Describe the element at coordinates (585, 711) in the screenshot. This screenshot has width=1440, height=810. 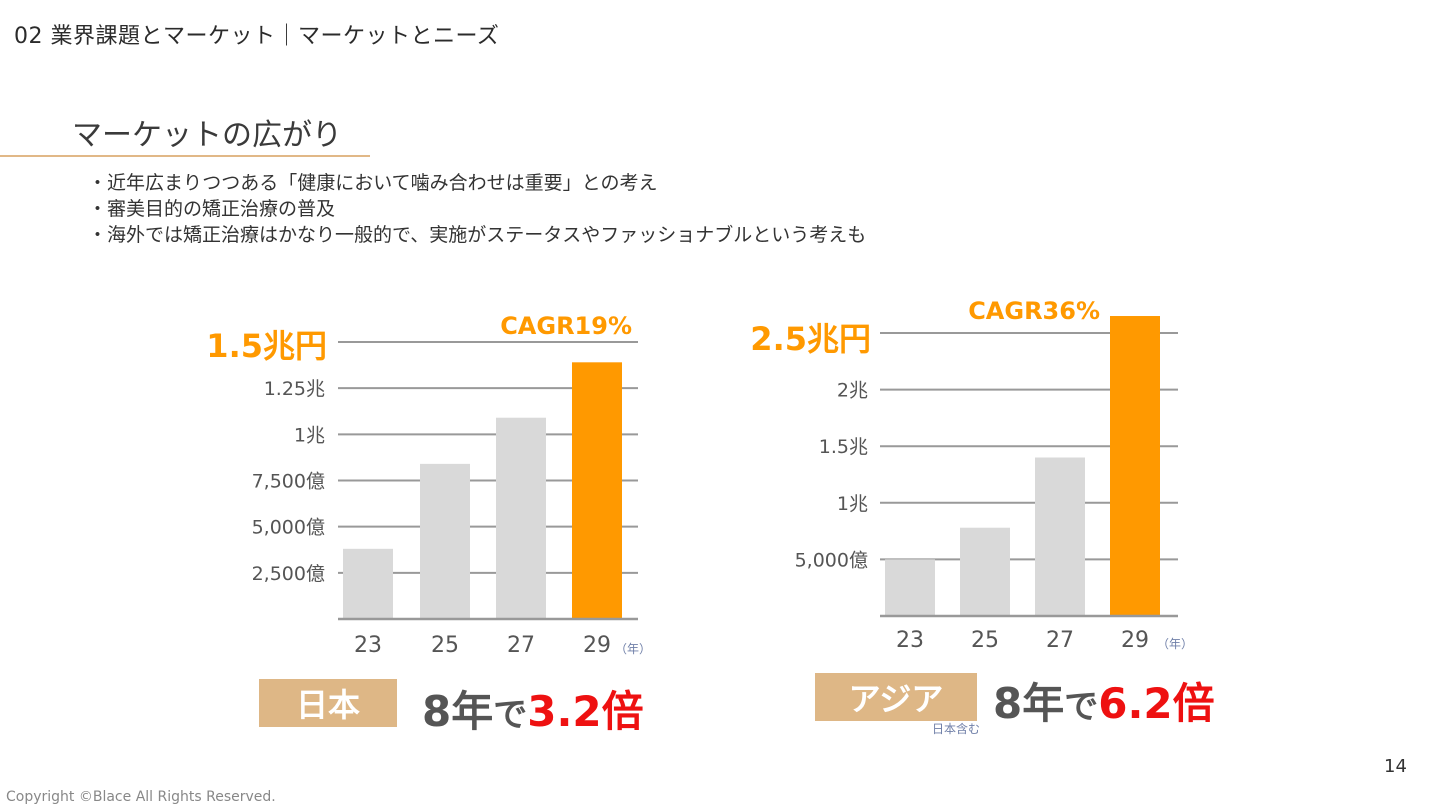
I see `growth-multiple: 3.2倍` at that location.